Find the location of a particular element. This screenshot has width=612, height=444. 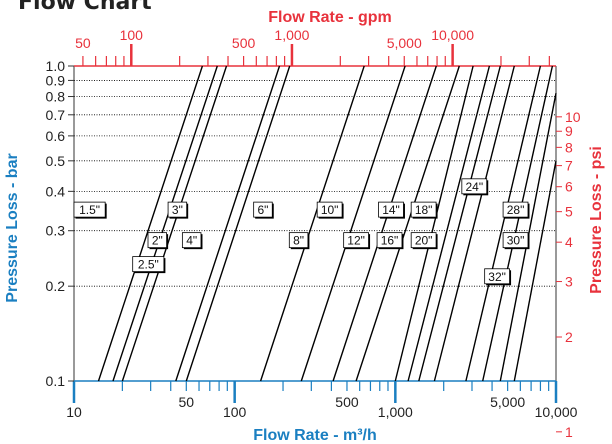

left-tick-label: 0.8 is located at coordinates (56, 97).